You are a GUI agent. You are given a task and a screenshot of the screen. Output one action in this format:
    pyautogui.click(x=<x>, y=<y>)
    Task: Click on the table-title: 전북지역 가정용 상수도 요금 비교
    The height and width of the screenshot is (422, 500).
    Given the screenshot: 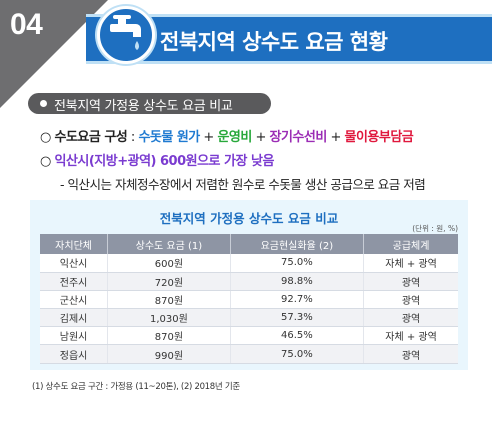 What is the action you would take?
    pyautogui.click(x=249, y=218)
    